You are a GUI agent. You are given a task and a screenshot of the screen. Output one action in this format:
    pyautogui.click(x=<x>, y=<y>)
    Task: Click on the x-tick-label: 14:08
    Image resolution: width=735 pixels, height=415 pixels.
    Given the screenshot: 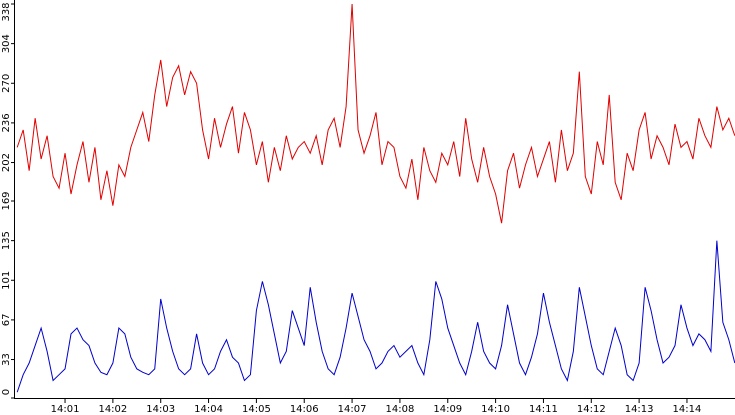 What is the action you would take?
    pyautogui.click(x=400, y=409)
    